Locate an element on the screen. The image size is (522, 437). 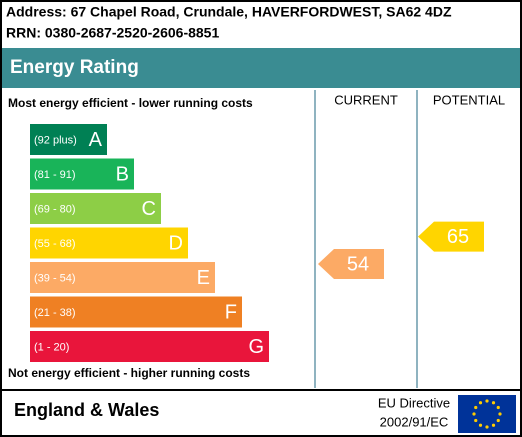
eu-flag is located at coordinates (487, 414).